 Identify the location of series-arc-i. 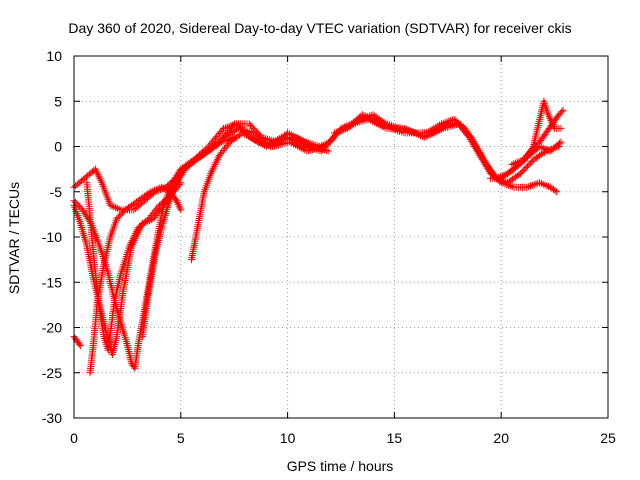
(446, 153).